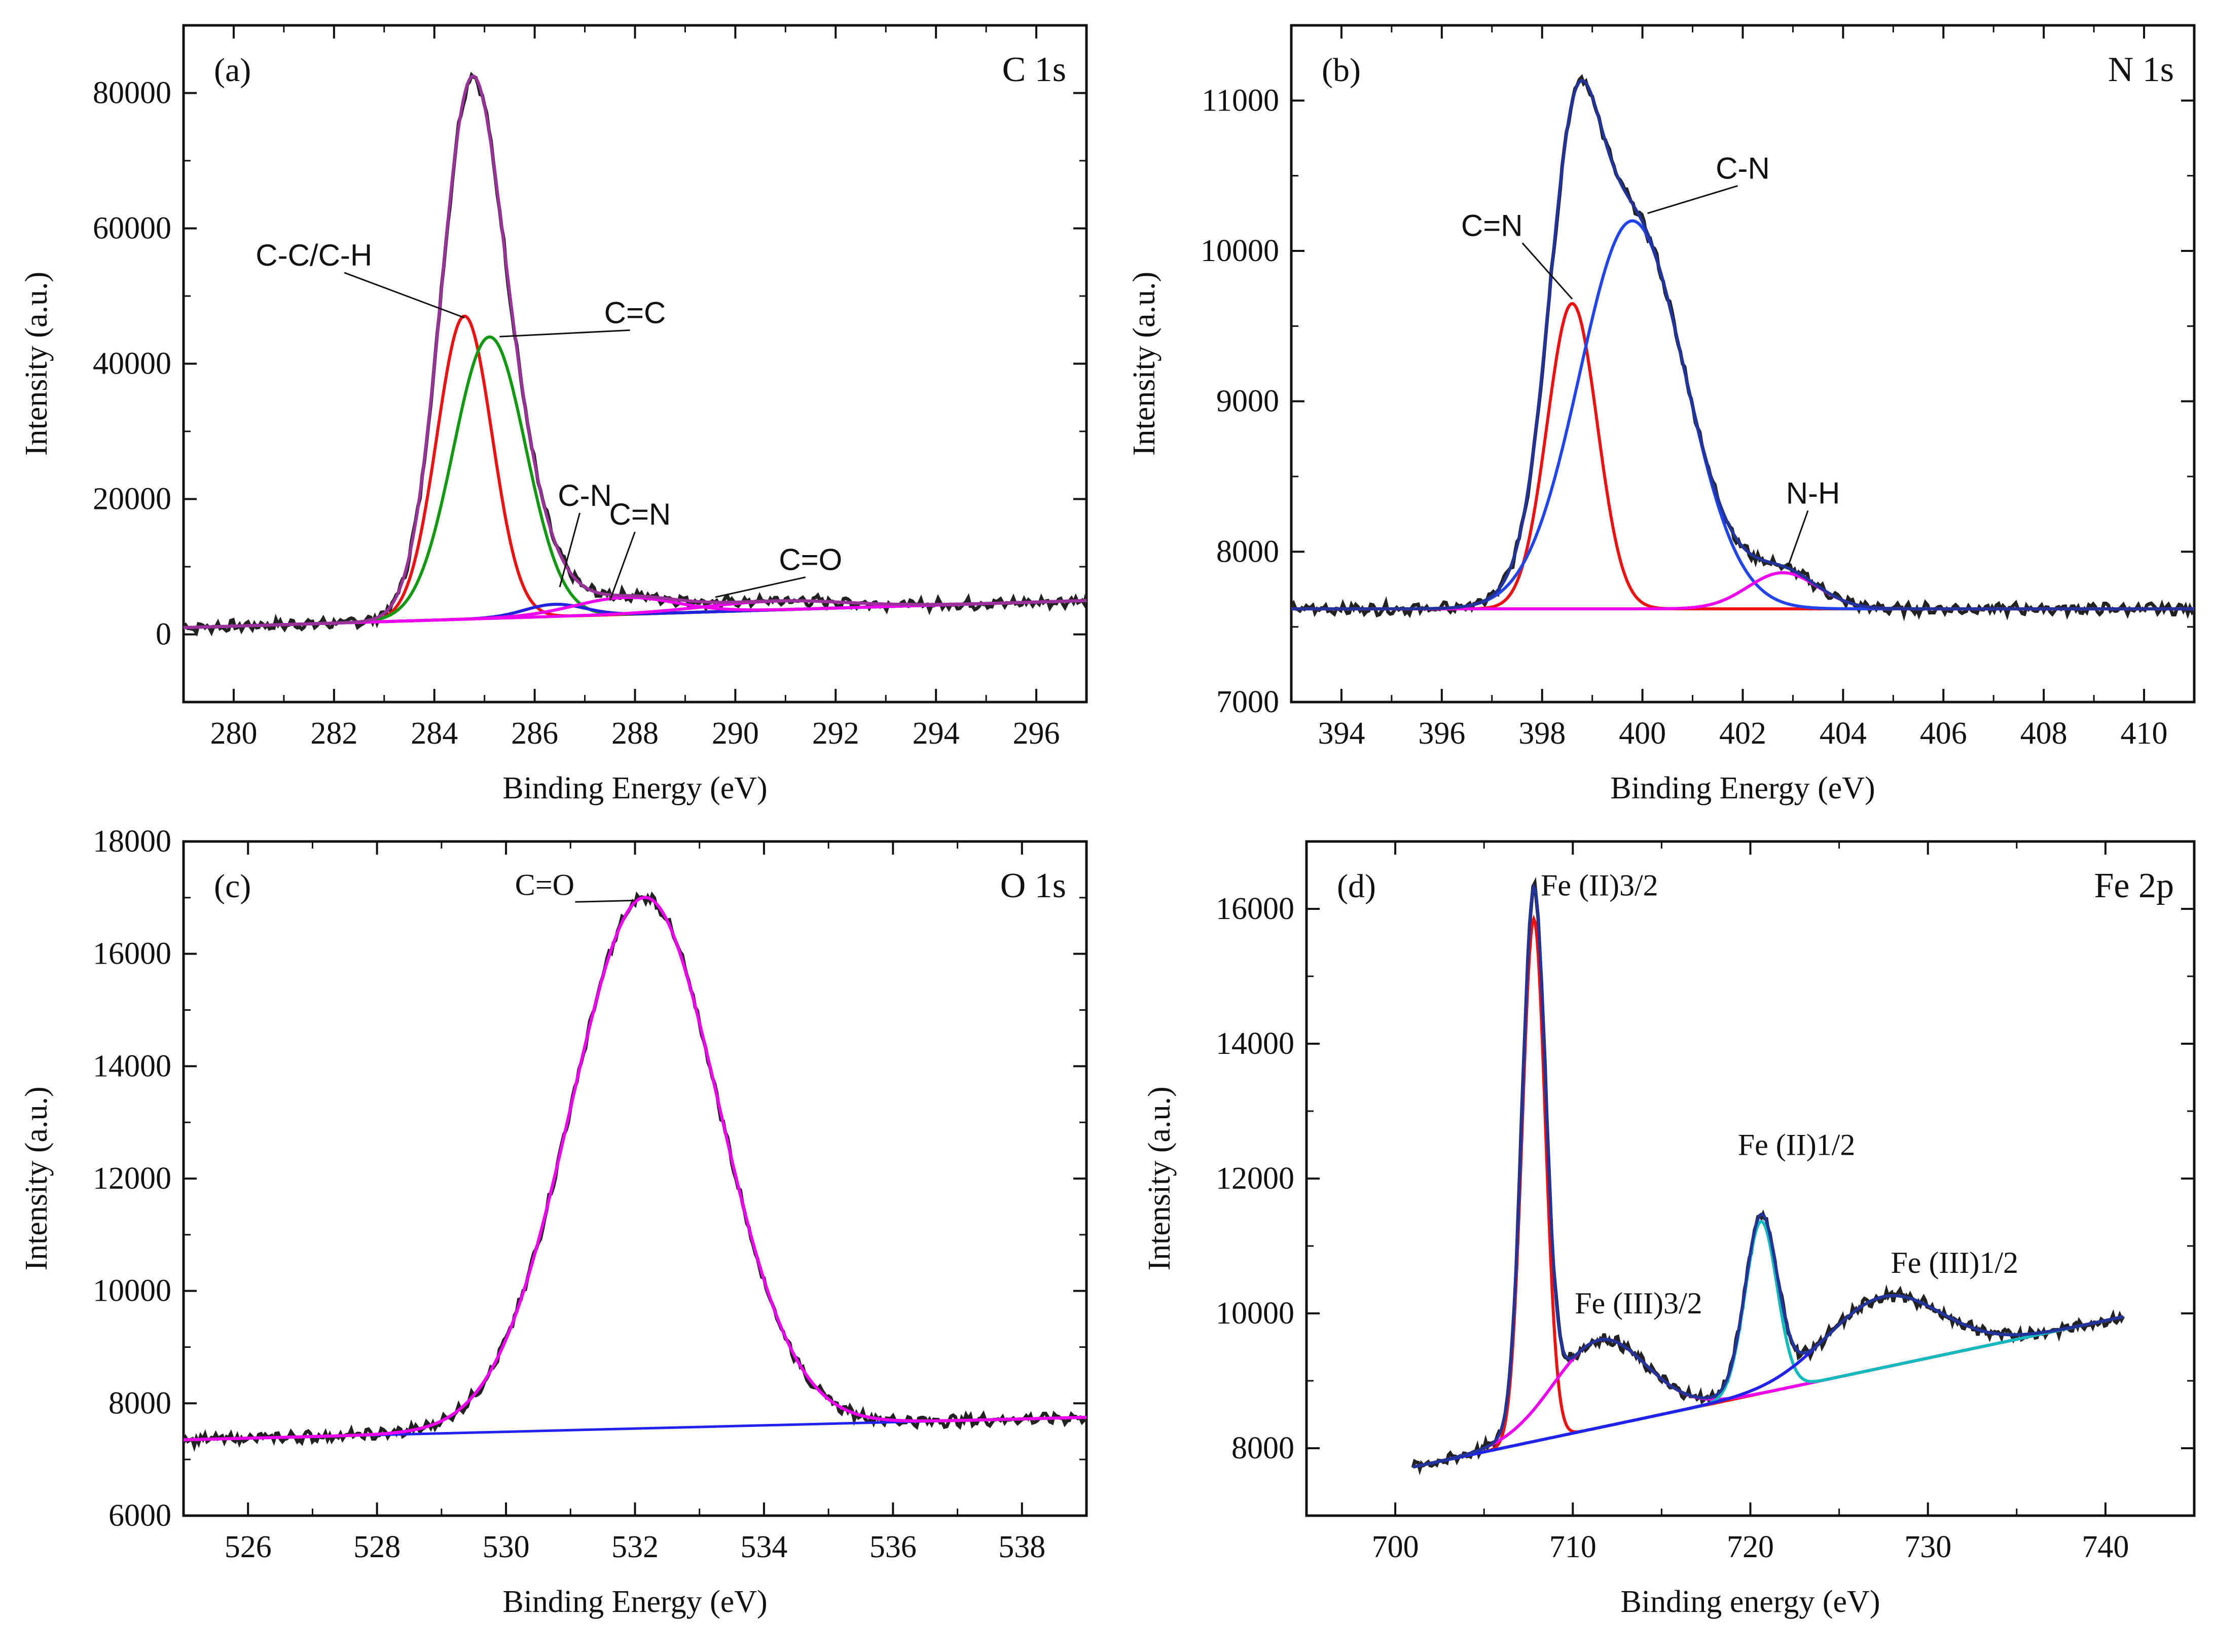 The width and height of the screenshot is (2214, 1652). What do you see at coordinates (248, 1547) in the screenshot?
I see `x-tick-label: 526` at bounding box center [248, 1547].